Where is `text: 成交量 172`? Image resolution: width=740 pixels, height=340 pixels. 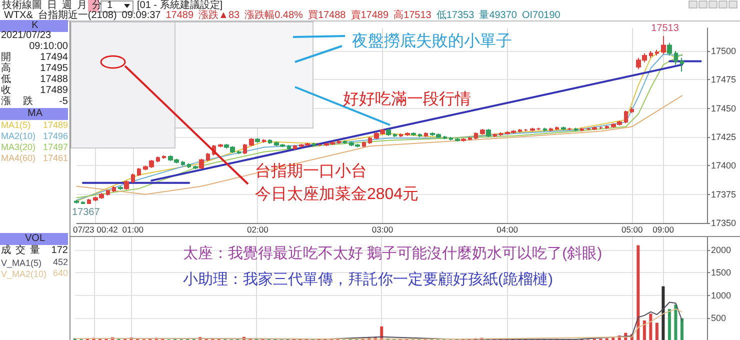
text: 成交量 172 is located at coordinates (34, 251).